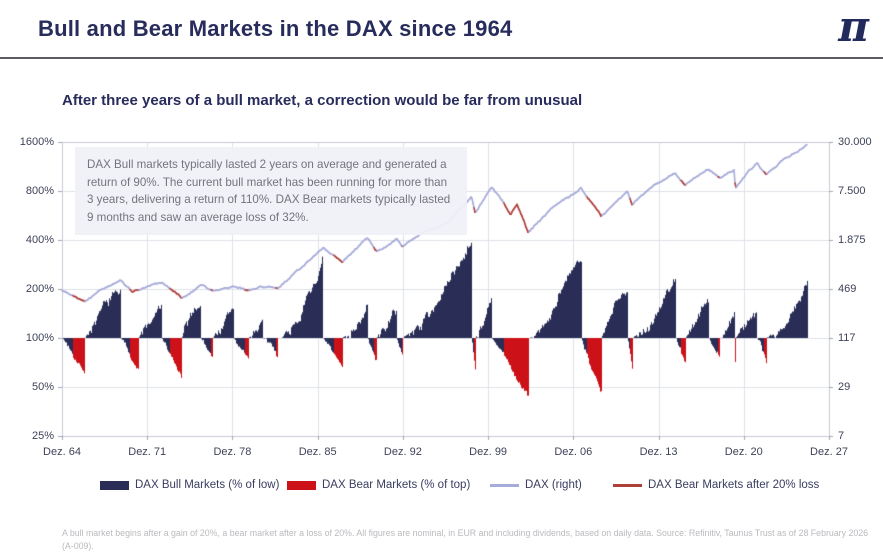 Image resolution: width=883 pixels, height=560 pixels. I want to click on x-tick-Dez13: Dez. 13, so click(658, 452).